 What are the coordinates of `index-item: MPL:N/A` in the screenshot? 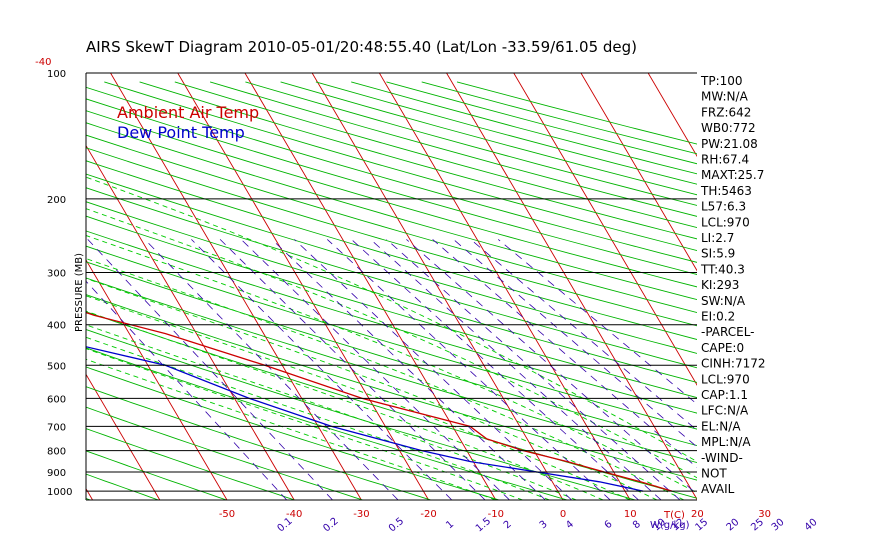 It's located at (726, 442).